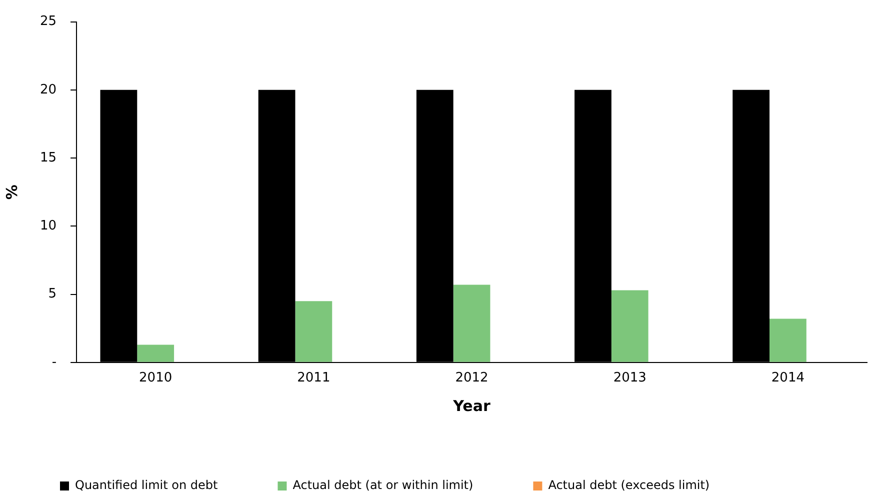 This screenshot has width=875, height=502. Describe the element at coordinates (48, 90) in the screenshot. I see `y-tick-label: 20` at that location.